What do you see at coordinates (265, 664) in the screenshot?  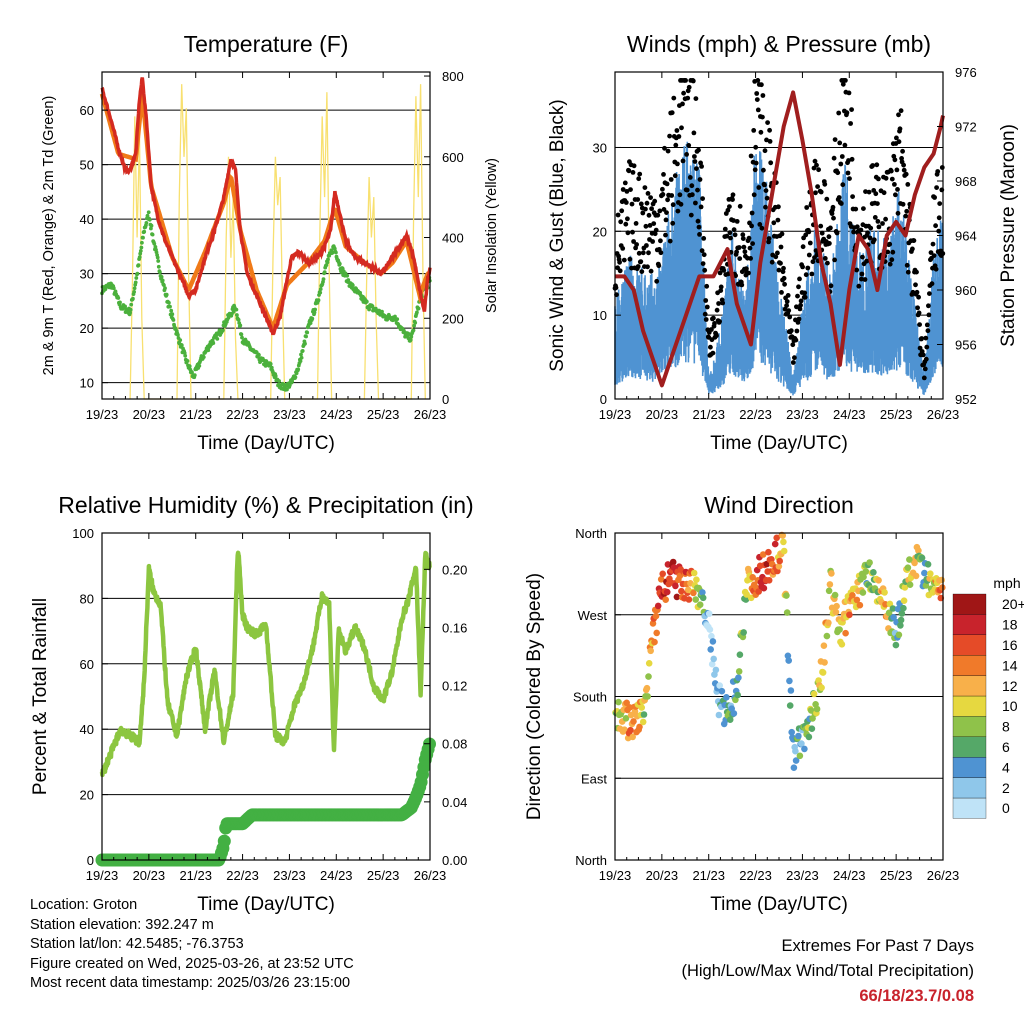 I see `humidity-line` at bounding box center [265, 664].